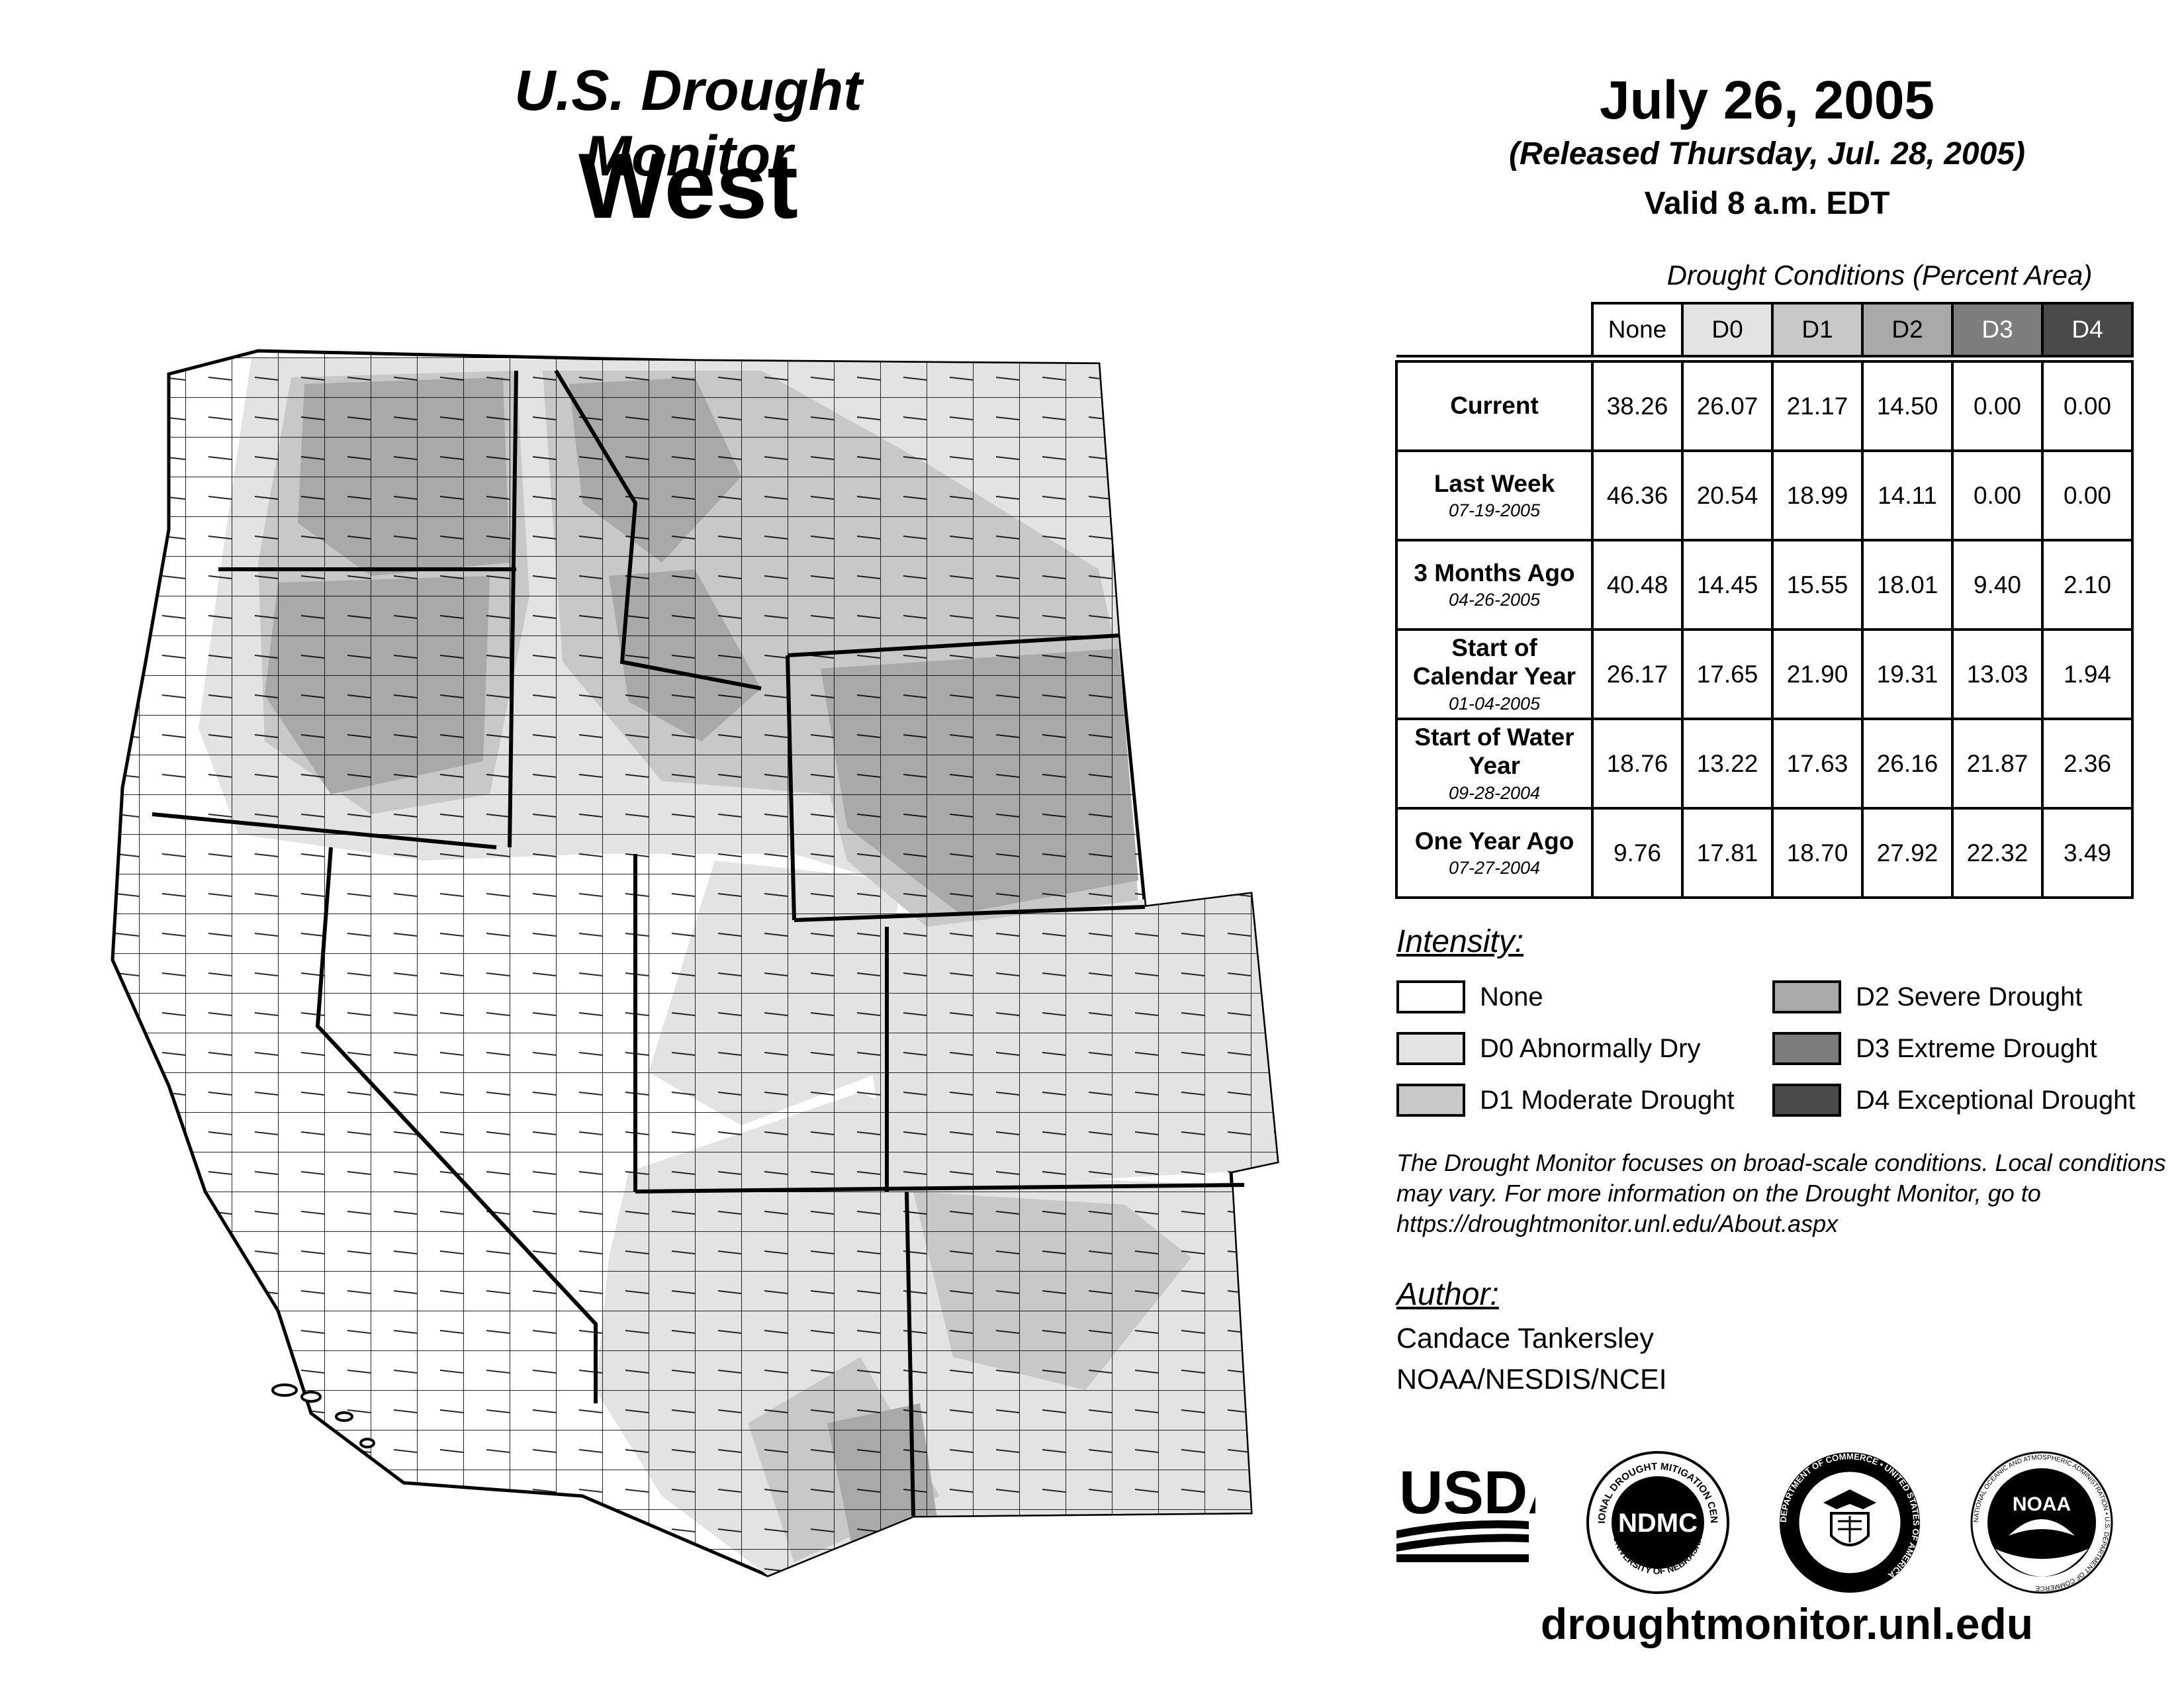  I want to click on row-label-date: 07-19-2005, so click(1494, 510).